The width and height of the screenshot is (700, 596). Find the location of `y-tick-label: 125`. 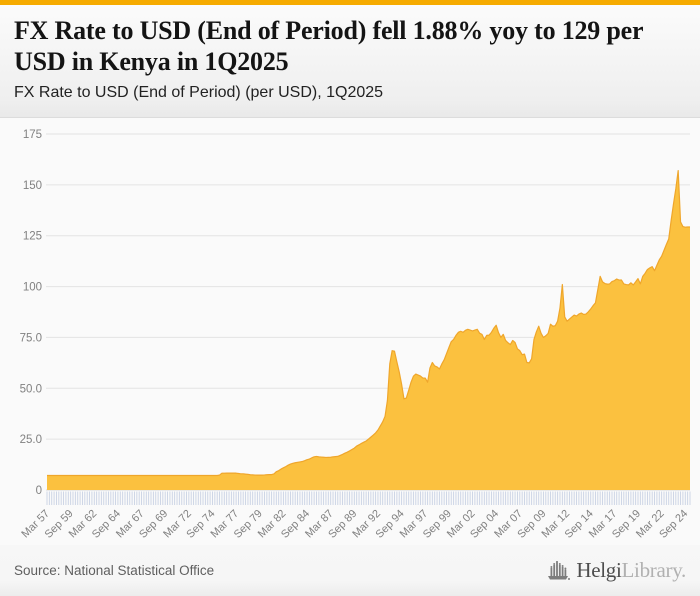

y-tick-label: 125 is located at coordinates (32, 237).